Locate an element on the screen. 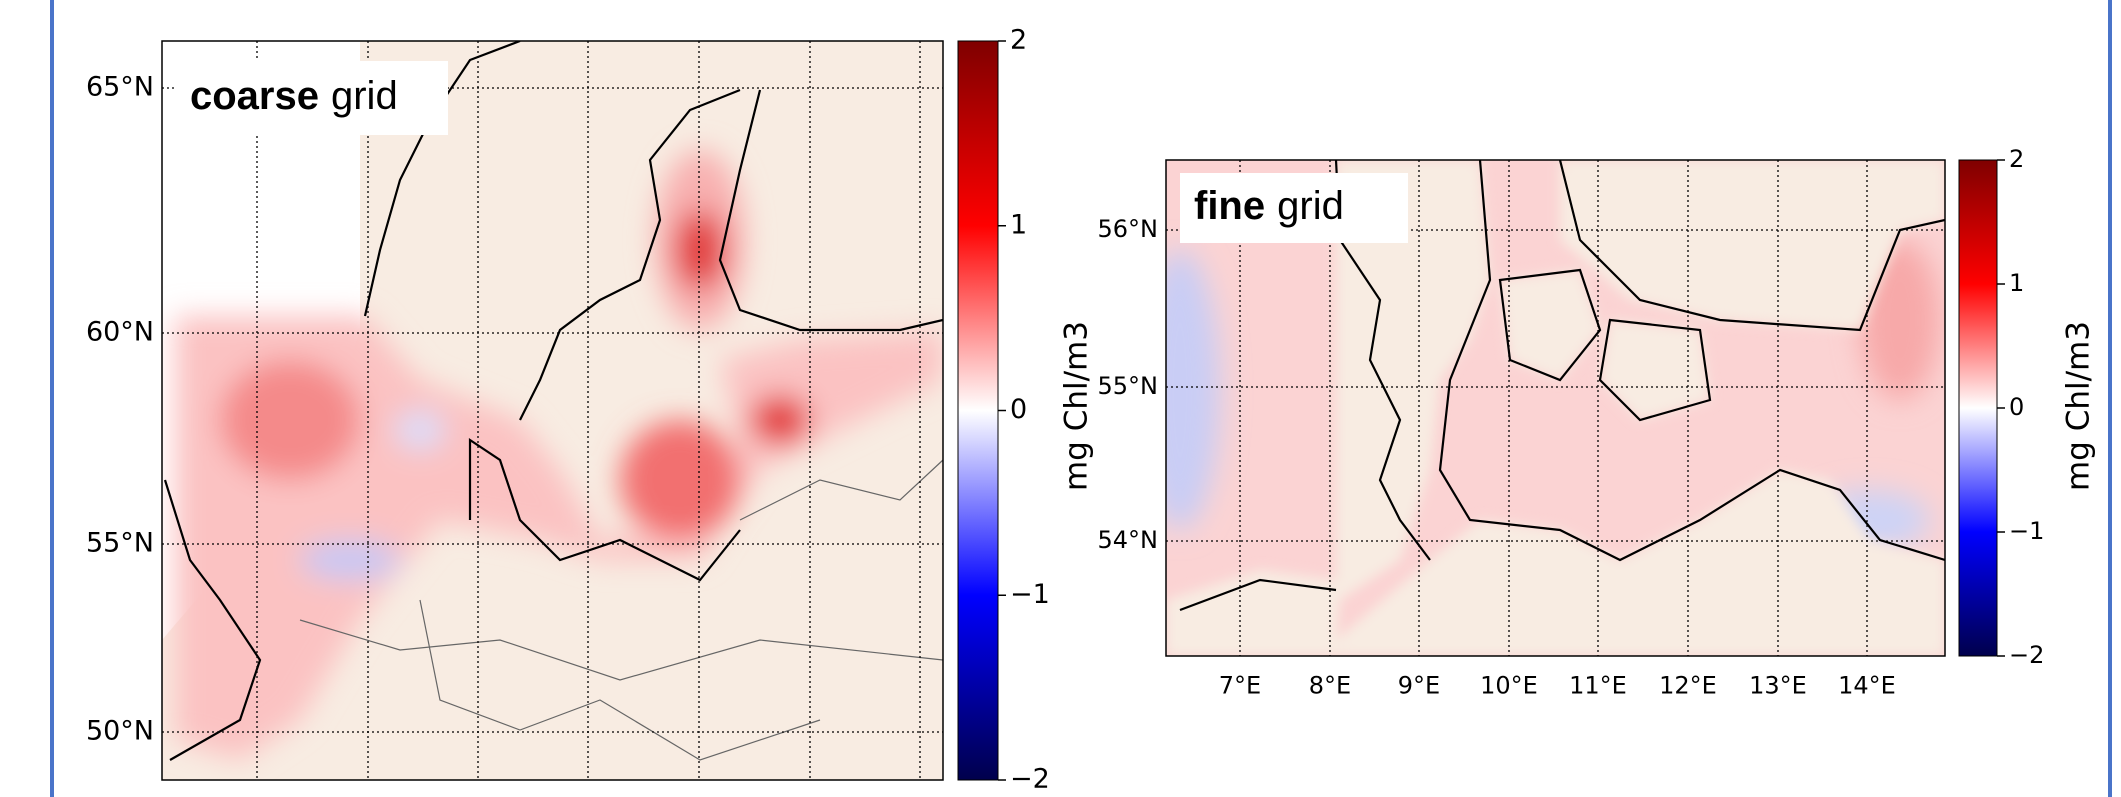 The image size is (2121, 797). title-bold: fine is located at coordinates (1229, 206).